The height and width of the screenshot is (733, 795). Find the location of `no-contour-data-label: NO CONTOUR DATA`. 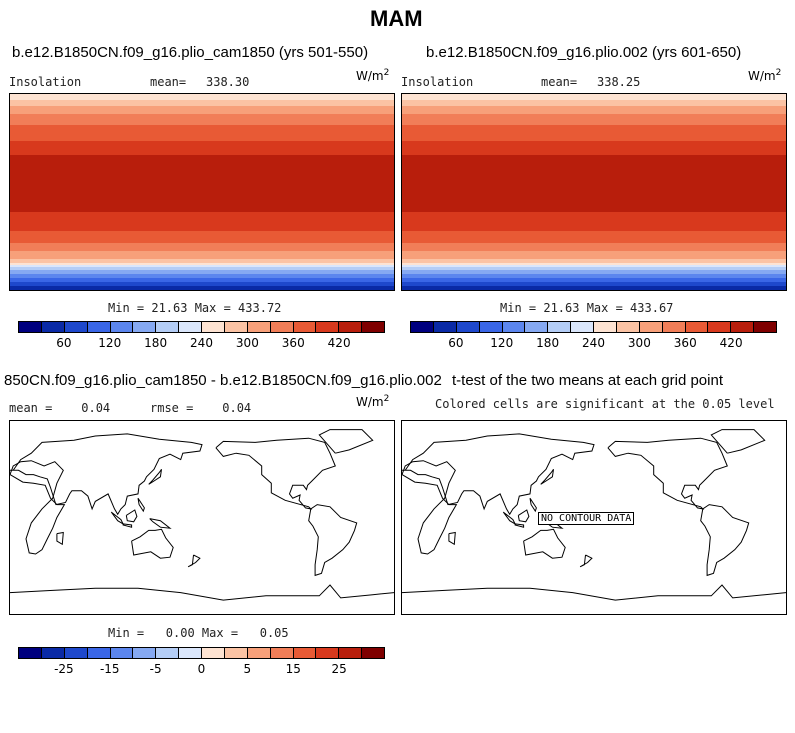

no-contour-data-label: NO CONTOUR DATA is located at coordinates (586, 518).